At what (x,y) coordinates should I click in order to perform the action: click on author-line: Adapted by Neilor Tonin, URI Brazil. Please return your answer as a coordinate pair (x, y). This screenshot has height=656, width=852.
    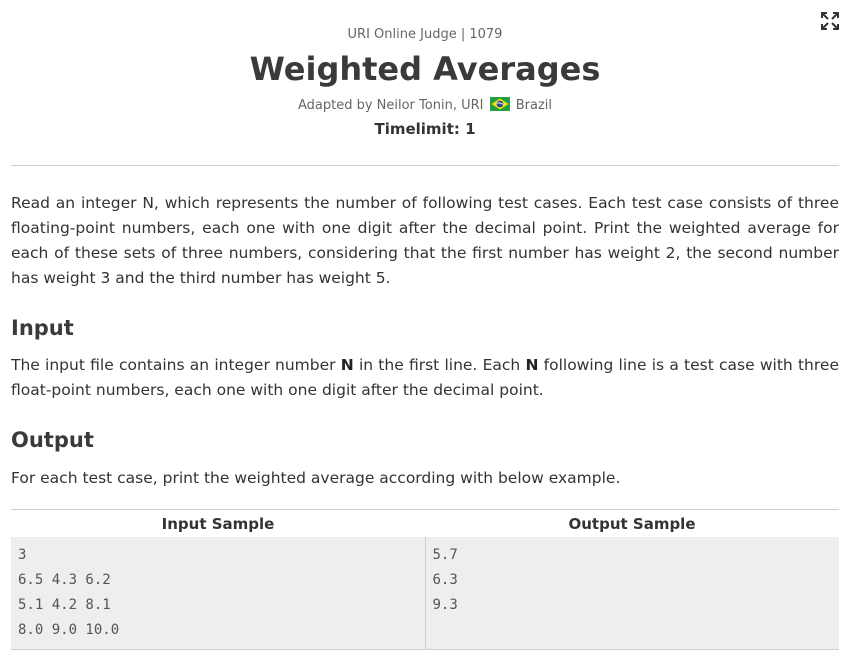
    Looking at the image, I should click on (425, 105).